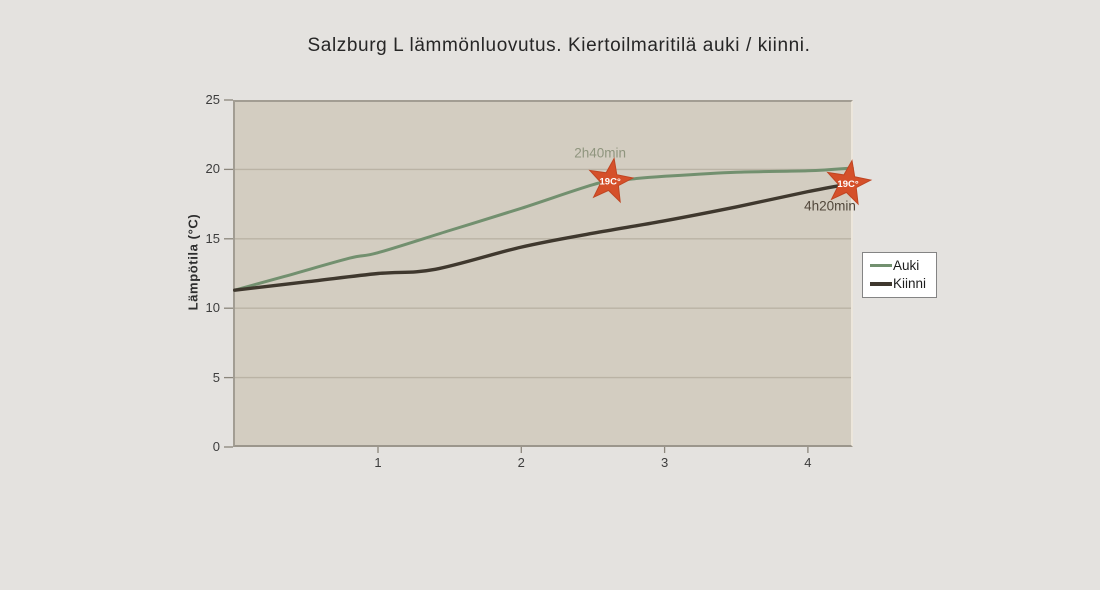  What do you see at coordinates (543, 236) in the screenshot?
I see `series-line-kiinni` at bounding box center [543, 236].